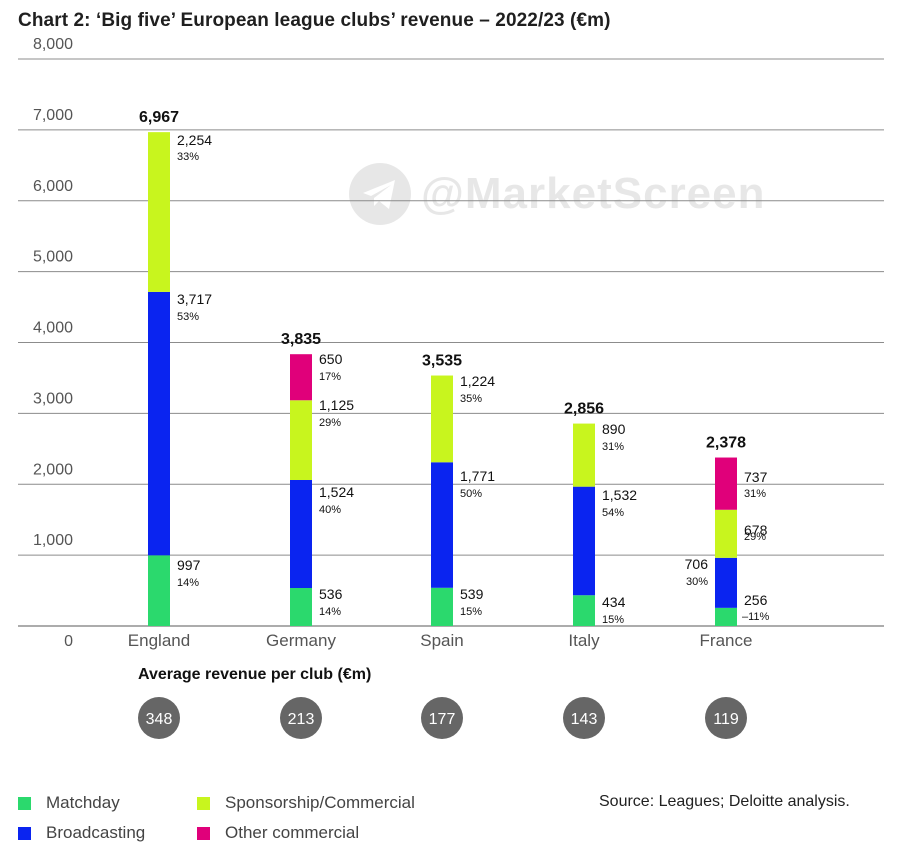  What do you see at coordinates (96, 832) in the screenshot?
I see `legend-label-broadcasting: Broadcasting` at bounding box center [96, 832].